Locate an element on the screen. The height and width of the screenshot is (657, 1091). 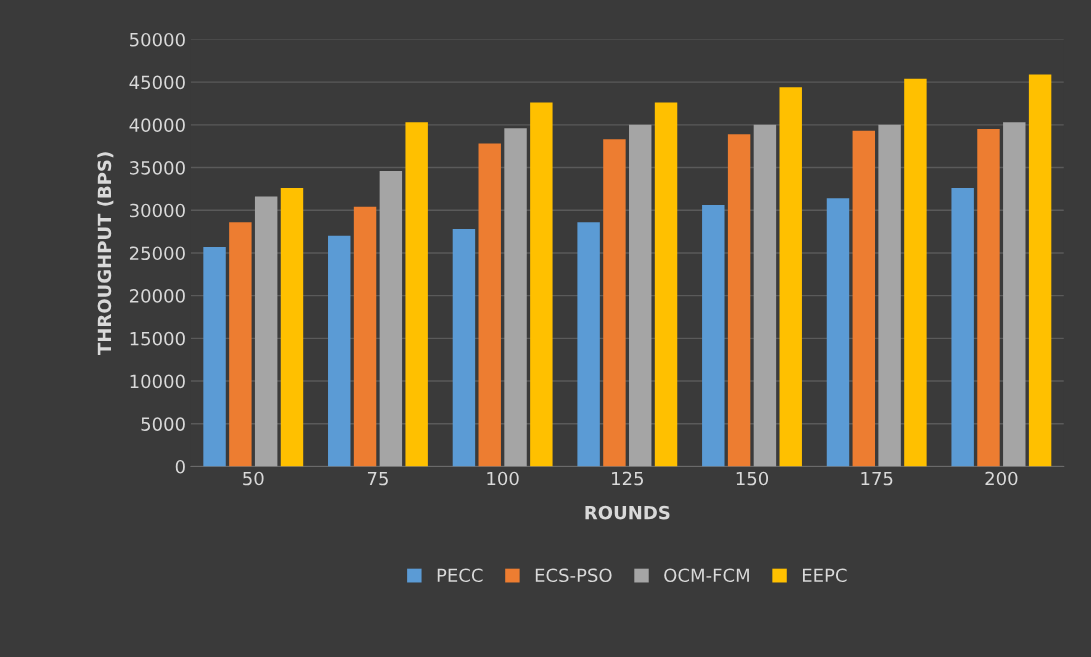
legend-label: OCM-FCM is located at coordinates (706, 575).